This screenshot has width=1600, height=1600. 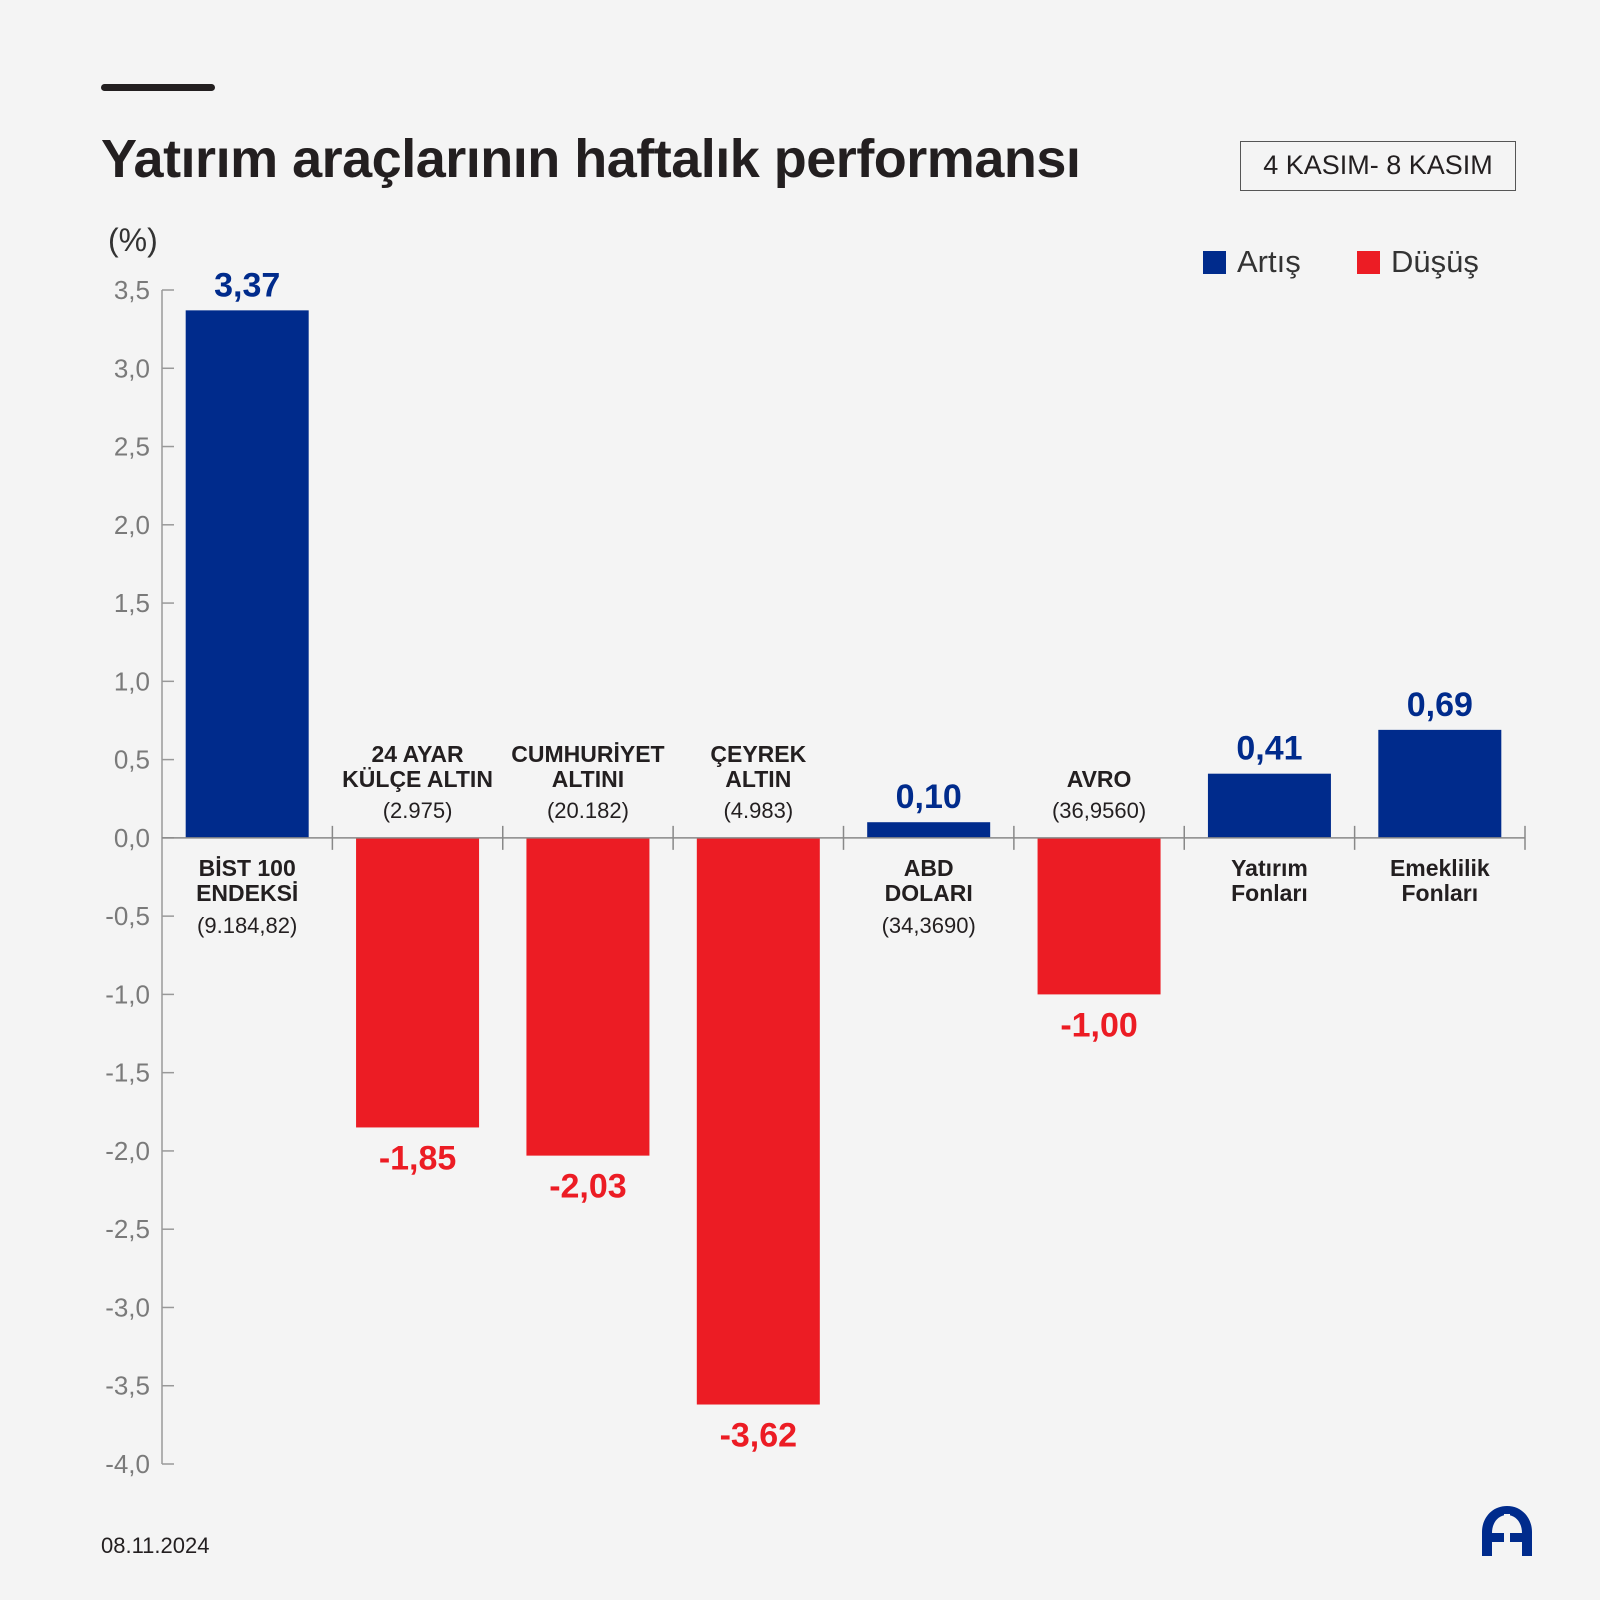 What do you see at coordinates (127, 1464) in the screenshot?
I see `y-tick-label: -4,0` at bounding box center [127, 1464].